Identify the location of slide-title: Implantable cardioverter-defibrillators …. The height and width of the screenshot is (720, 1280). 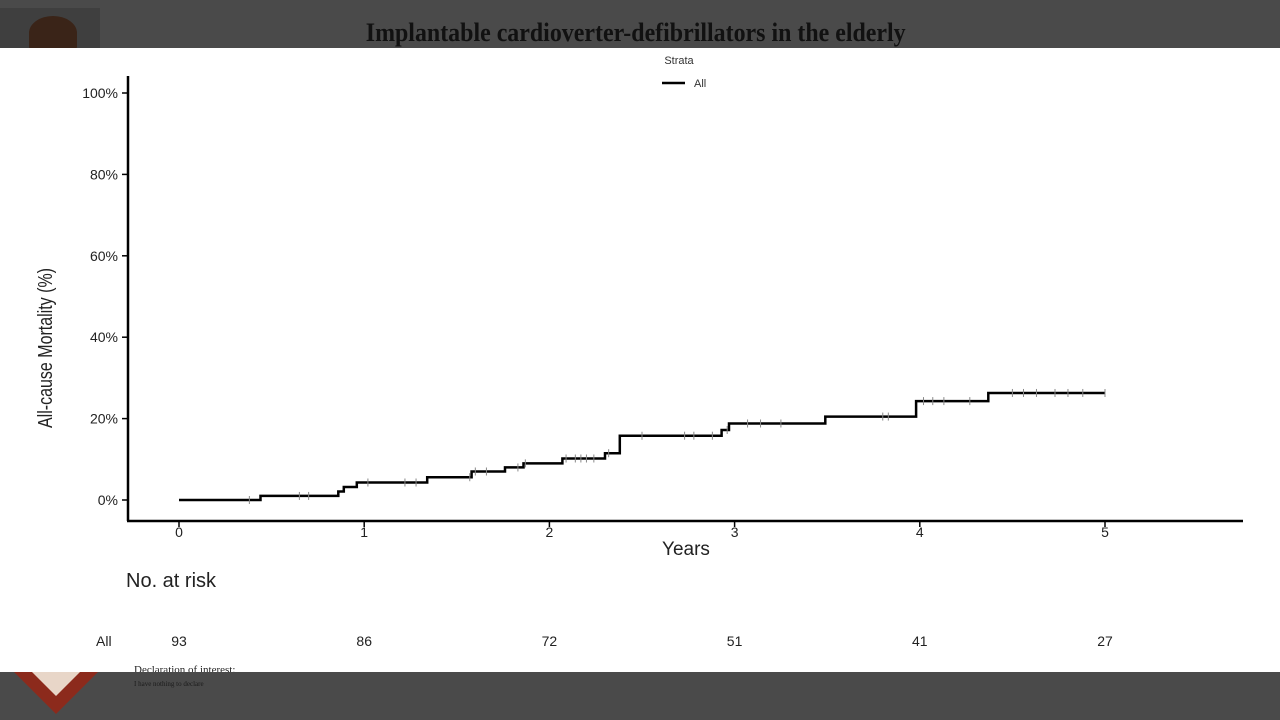
(635, 32).